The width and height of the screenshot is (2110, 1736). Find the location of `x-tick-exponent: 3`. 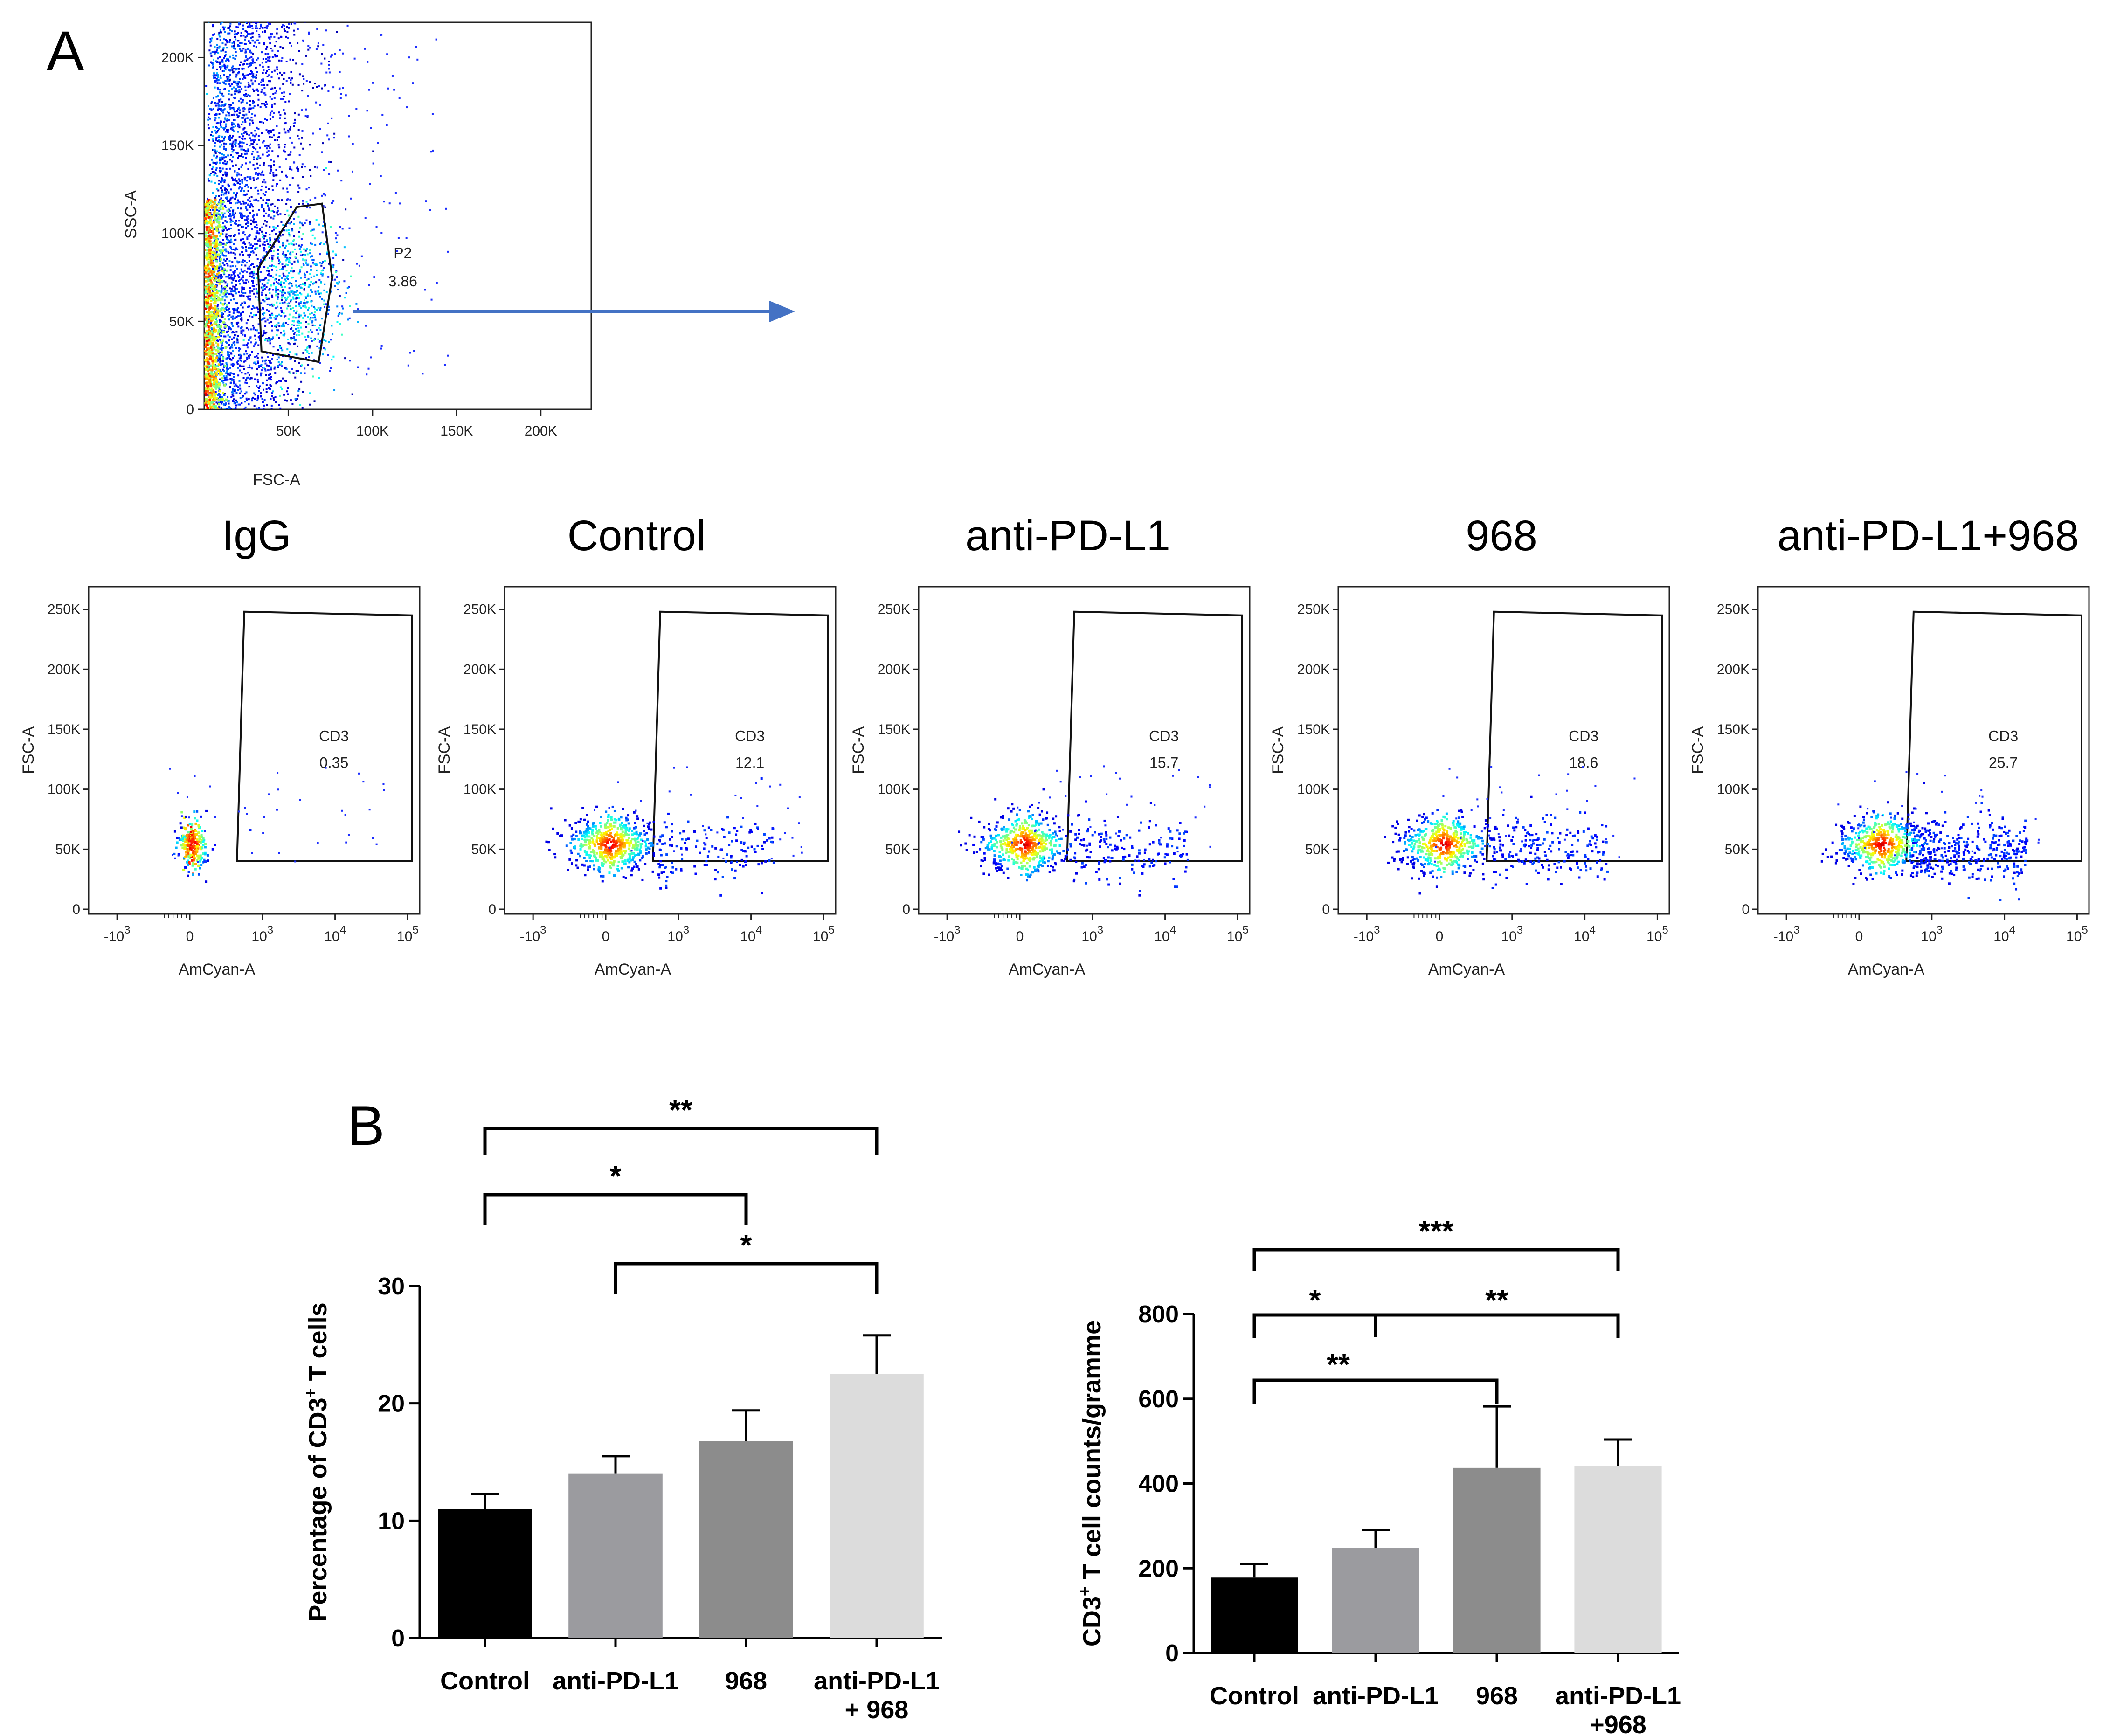

x-tick-exponent: 3 is located at coordinates (543, 930).